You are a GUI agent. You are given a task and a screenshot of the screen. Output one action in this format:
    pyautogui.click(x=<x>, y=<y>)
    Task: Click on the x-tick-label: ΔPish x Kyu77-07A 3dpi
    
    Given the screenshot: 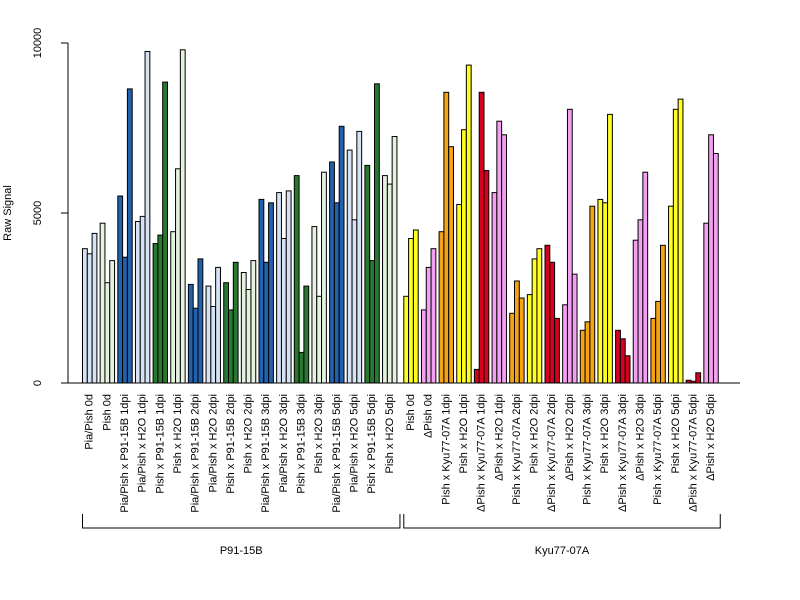 What is the action you would take?
    pyautogui.click(x=623, y=453)
    